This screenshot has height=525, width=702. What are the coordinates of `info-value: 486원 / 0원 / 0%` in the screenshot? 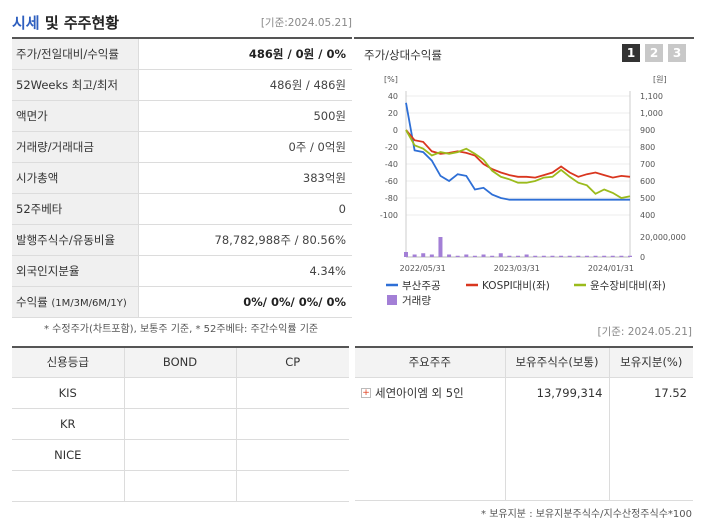 It's located at (245, 54).